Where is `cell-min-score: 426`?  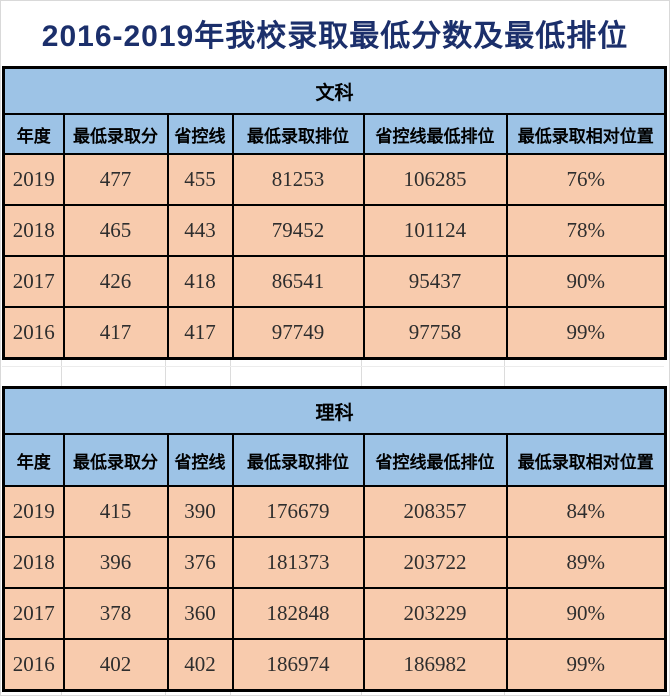
cell-min-score: 426 is located at coordinates (115, 281).